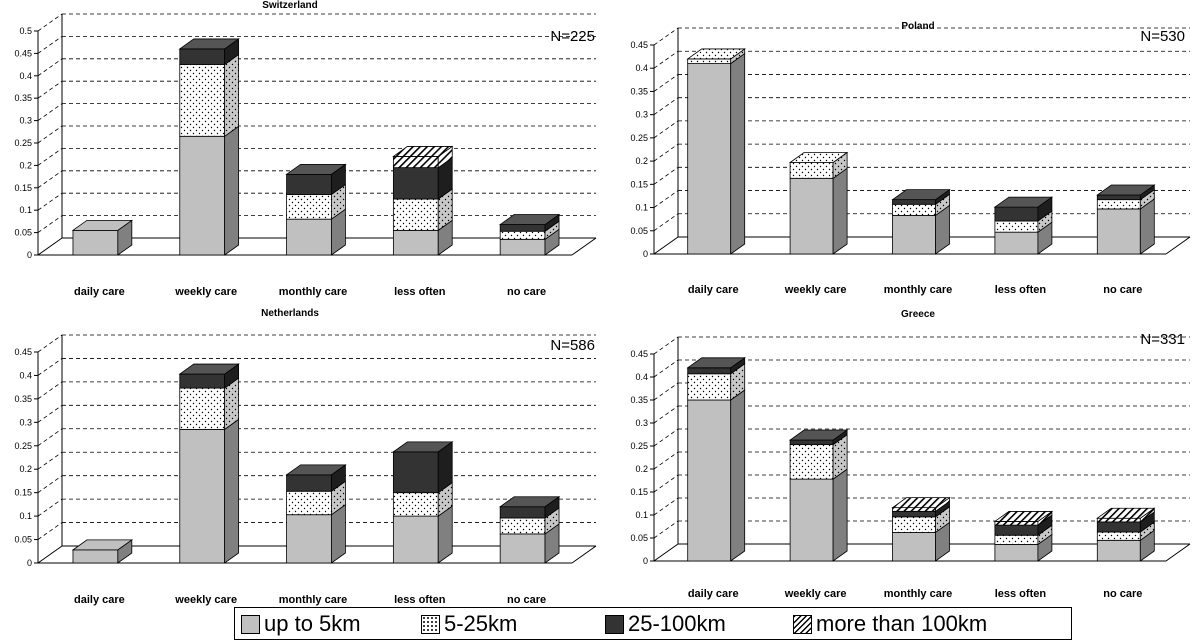  I want to click on bar-daily-care, so click(716, 151).